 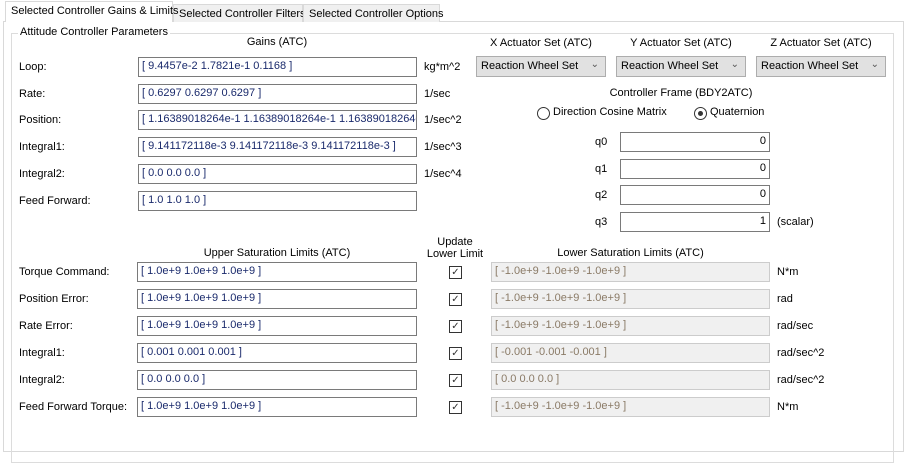 I want to click on gain-label: Feed Forward:, so click(x=55, y=201).